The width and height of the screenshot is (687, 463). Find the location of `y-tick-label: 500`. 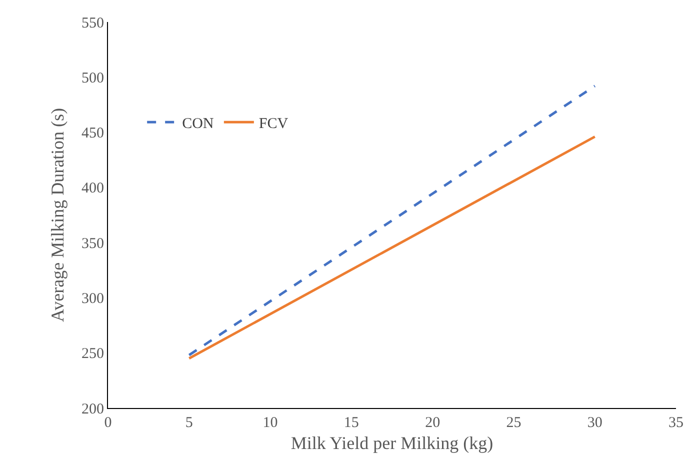

y-tick-label: 500 is located at coordinates (93, 78).